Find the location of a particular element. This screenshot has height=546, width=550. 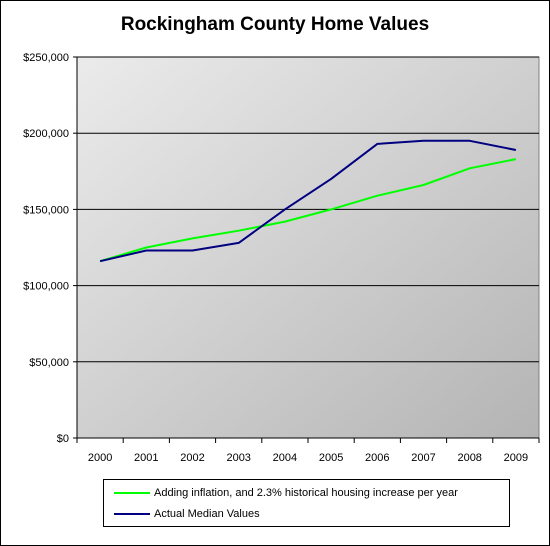

x-tick-label: 2004 is located at coordinates (285, 458).